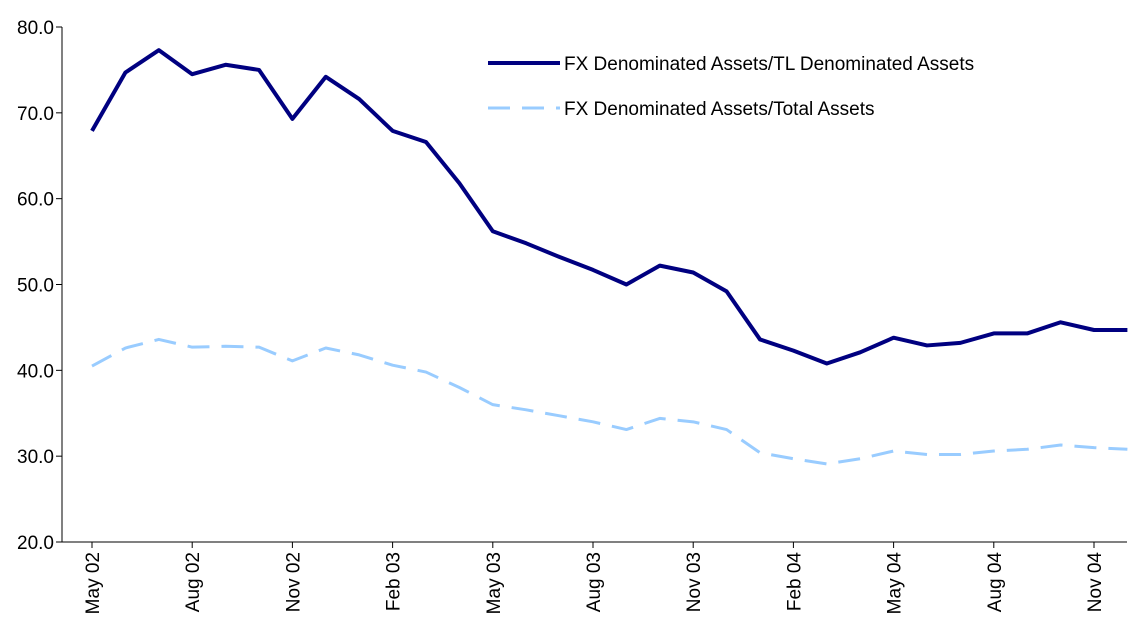 The image size is (1129, 639). Describe the element at coordinates (494, 583) in the screenshot. I see `x-tick-label: May 03` at that location.